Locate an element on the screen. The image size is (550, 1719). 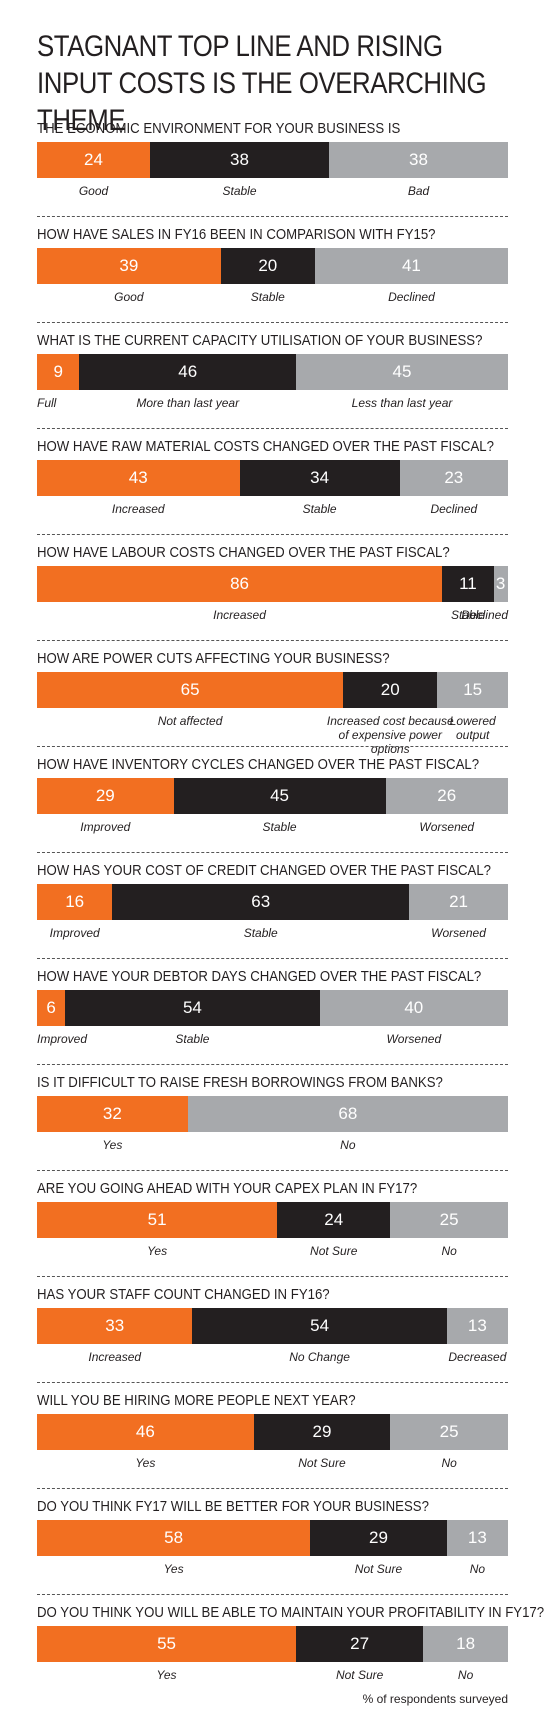
value-label: 68 is located at coordinates (348, 1113).